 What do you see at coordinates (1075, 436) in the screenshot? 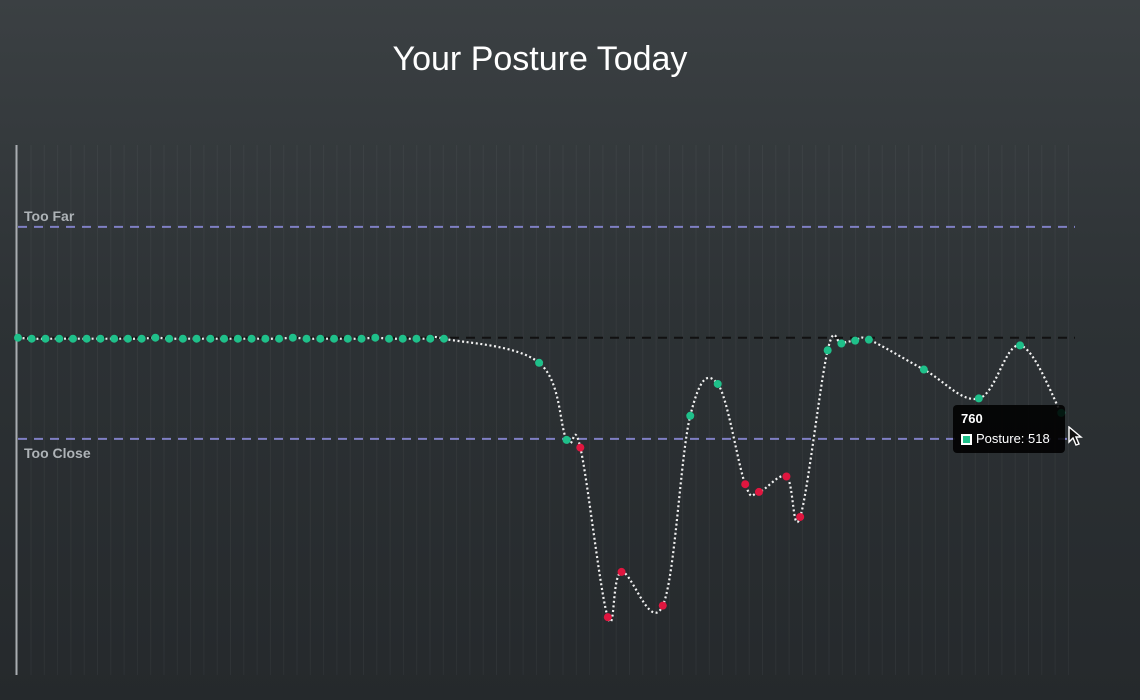
I see `mouse-cursor-icon` at bounding box center [1075, 436].